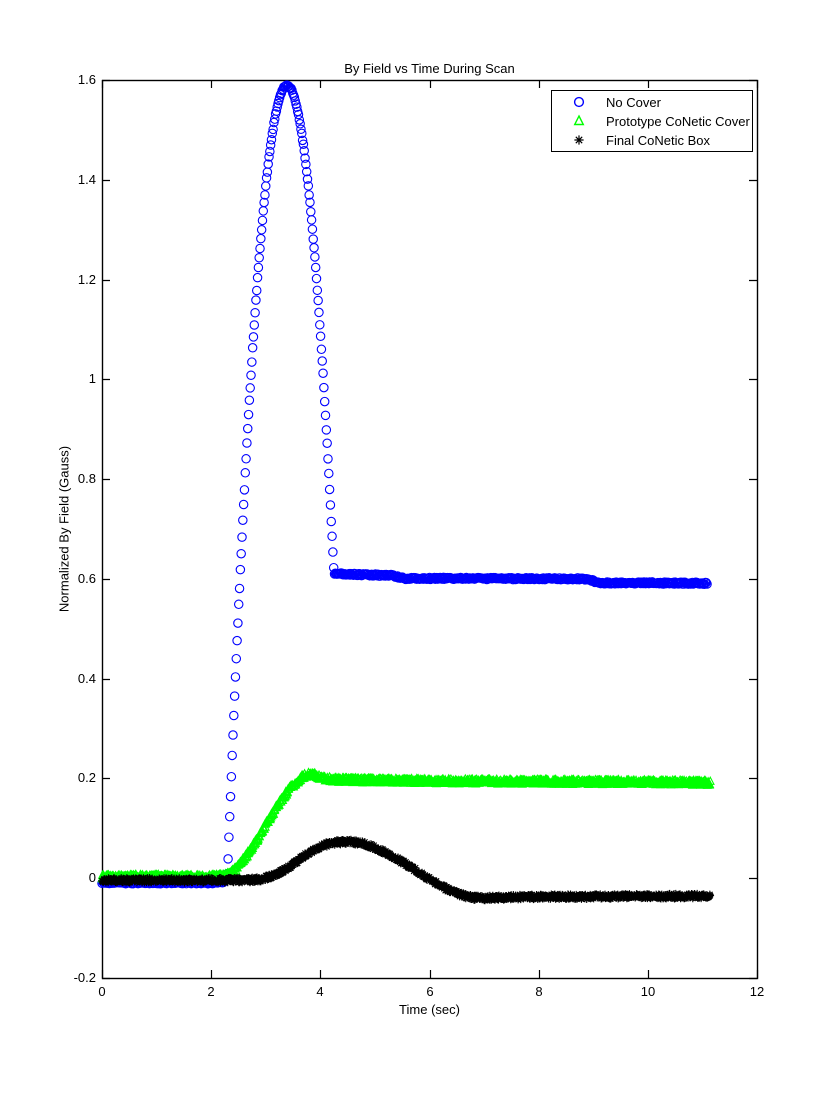 The width and height of the screenshot is (838, 1102). Describe the element at coordinates (211, 991) in the screenshot. I see `x-tick-label: 2` at that location.